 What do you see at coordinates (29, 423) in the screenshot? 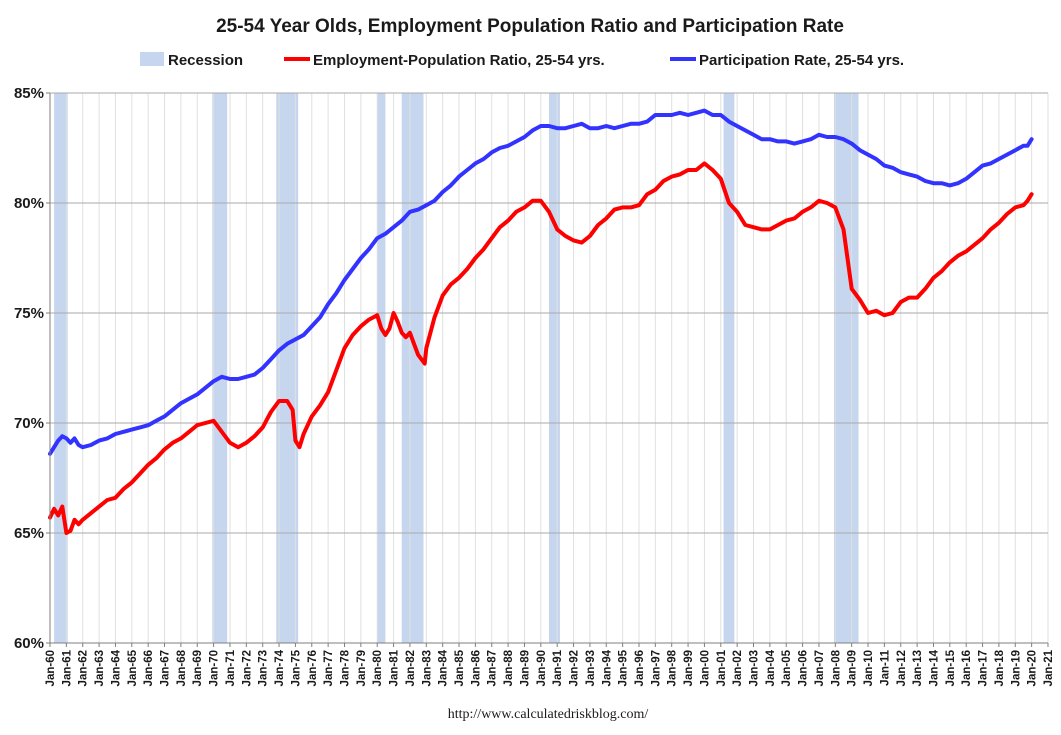
I see `y-tick-label: 70%` at bounding box center [29, 423].